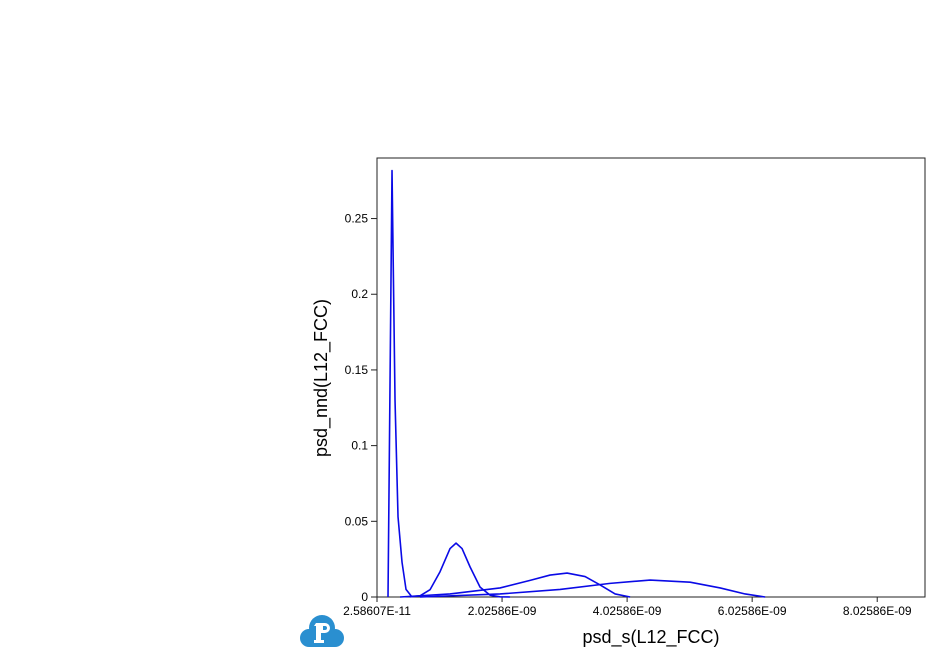 The height and width of the screenshot is (657, 943). Describe the element at coordinates (377, 611) in the screenshot. I see `x-tick-label: 2.58607E-11` at that location.